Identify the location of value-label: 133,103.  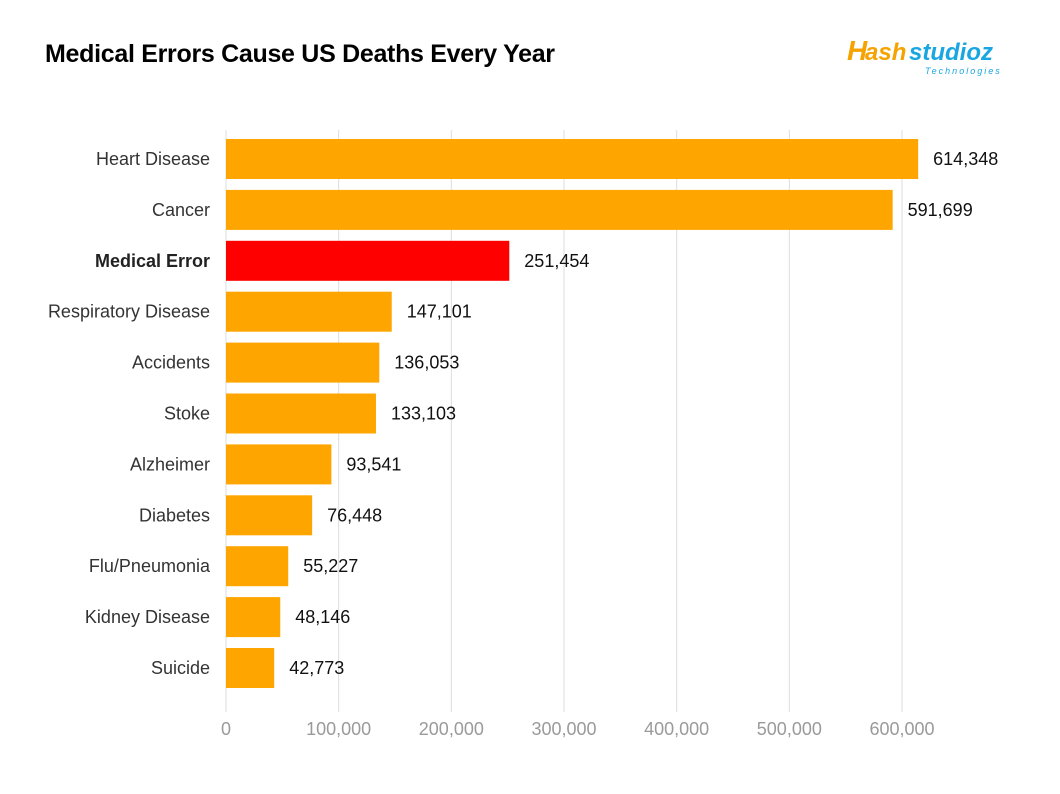
(423, 414).